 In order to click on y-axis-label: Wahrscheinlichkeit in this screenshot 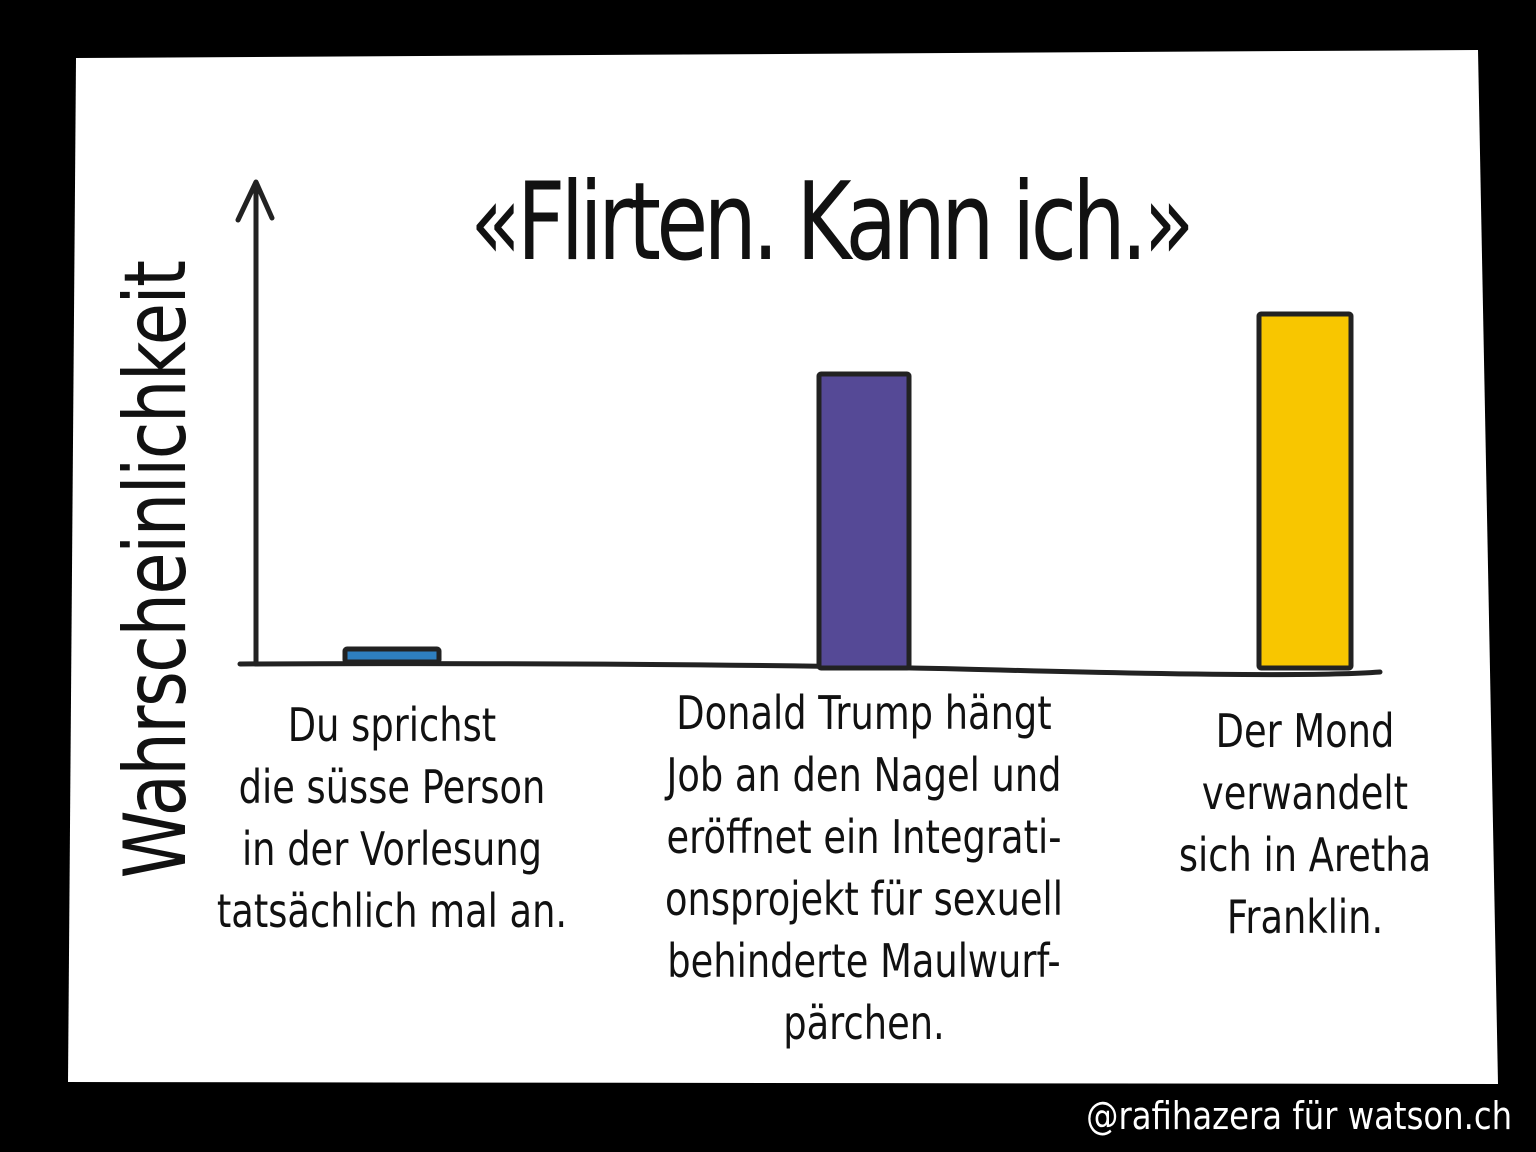, I will do `click(156, 570)`.